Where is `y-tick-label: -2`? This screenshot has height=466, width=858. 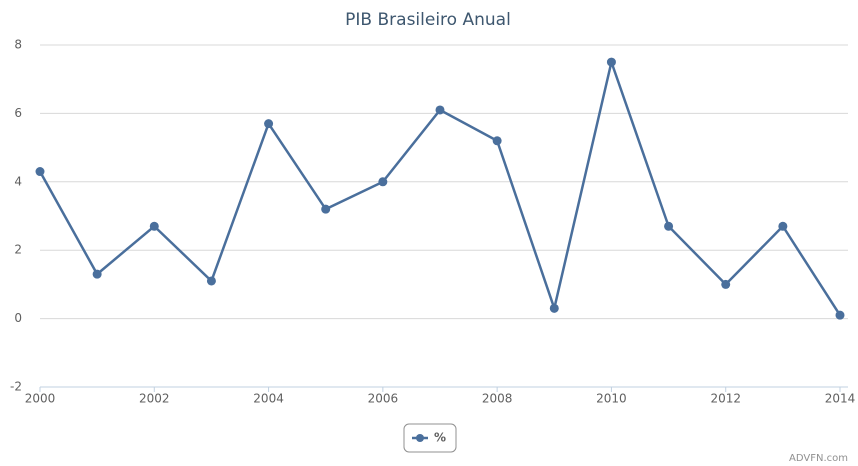 y-tick-label: -2 is located at coordinates (16, 387).